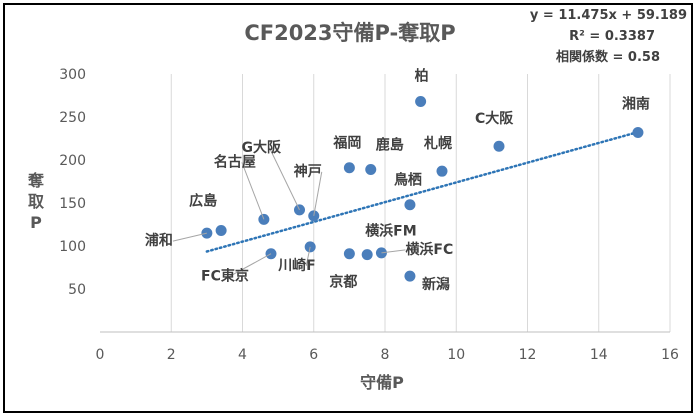  Describe the element at coordinates (72, 204) in the screenshot. I see `y-tick-label: 150` at that location.